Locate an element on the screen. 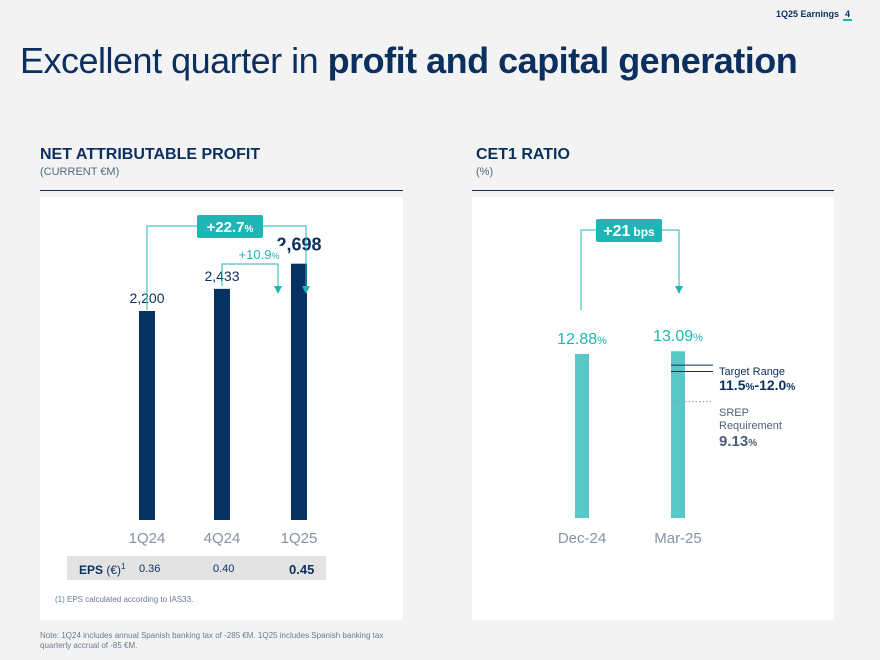  target-range-low-unit: % is located at coordinates (749, 387).